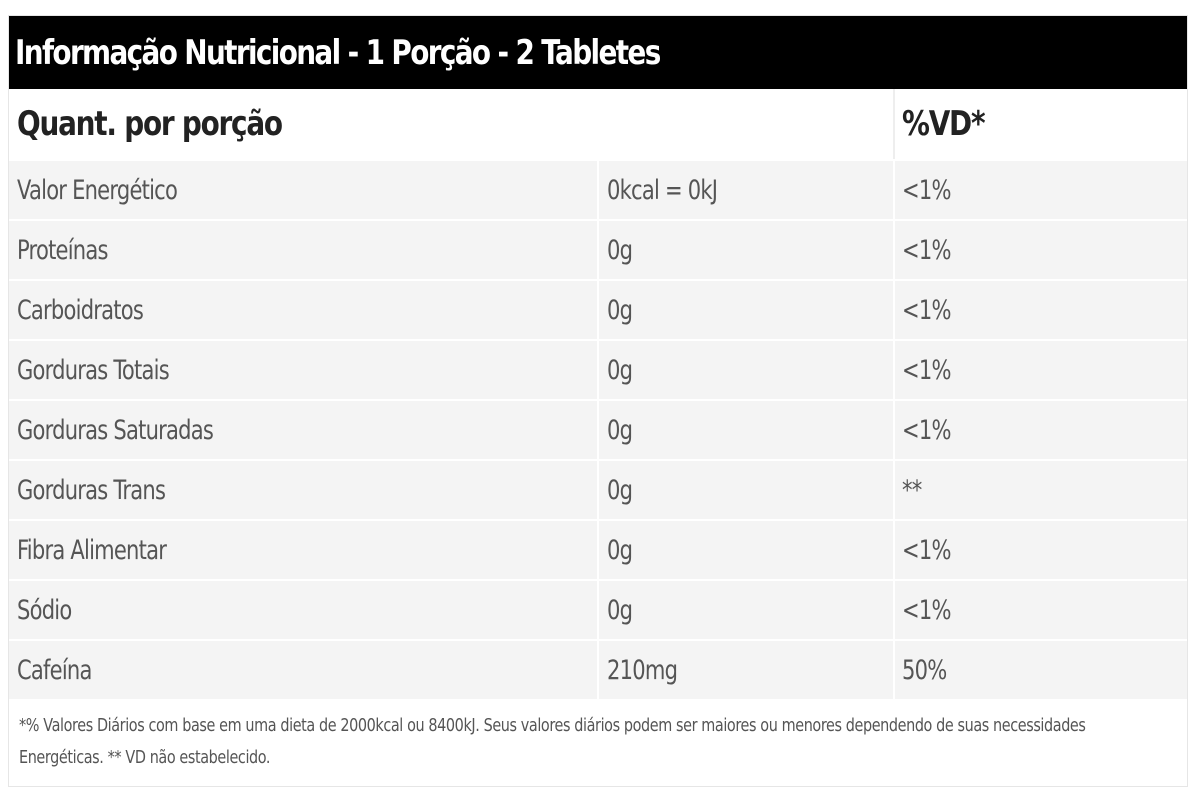 The image size is (1200, 800). I want to click on nutrient-name: Sódio, so click(44, 610).